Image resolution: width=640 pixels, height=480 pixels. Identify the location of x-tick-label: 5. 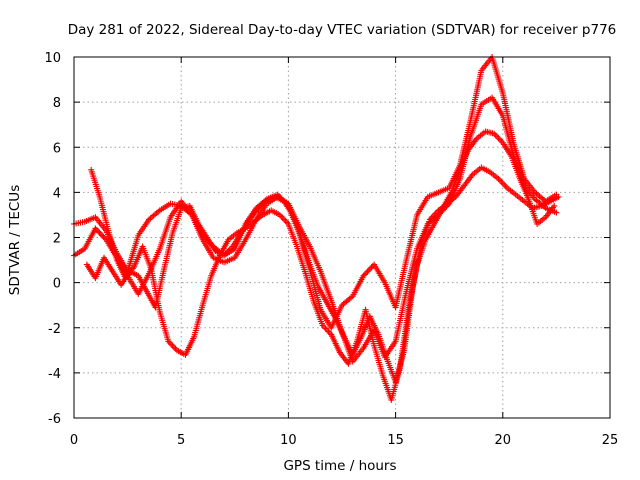
(181, 440).